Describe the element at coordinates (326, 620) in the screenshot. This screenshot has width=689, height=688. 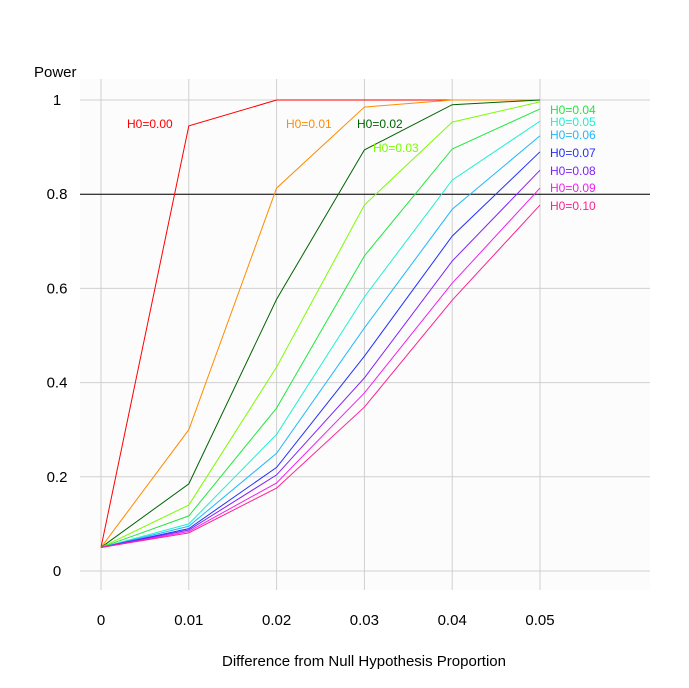
I see `x-tick-labels: 0 0.01 0.02 0.03 0.04 0.05` at that location.